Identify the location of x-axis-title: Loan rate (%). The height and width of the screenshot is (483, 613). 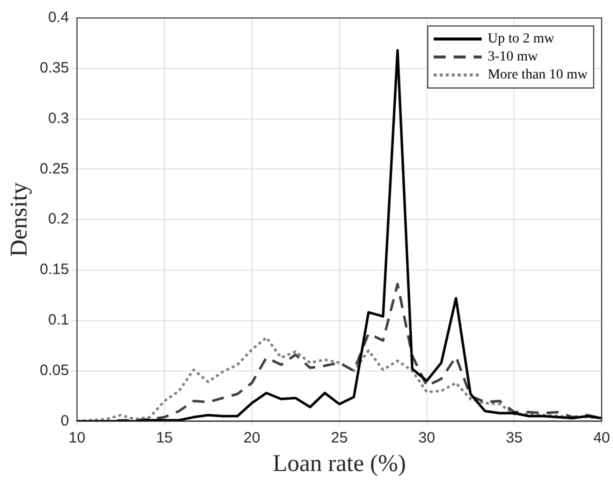
(339, 463).